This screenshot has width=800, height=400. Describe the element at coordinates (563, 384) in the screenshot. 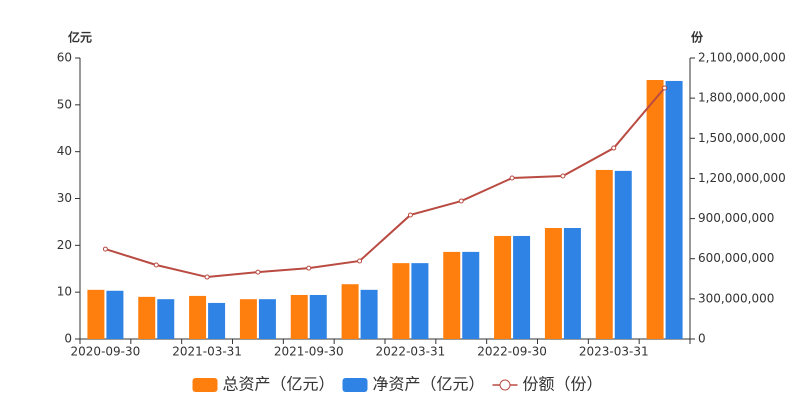

I see `legend-label: 份额（份）` at that location.